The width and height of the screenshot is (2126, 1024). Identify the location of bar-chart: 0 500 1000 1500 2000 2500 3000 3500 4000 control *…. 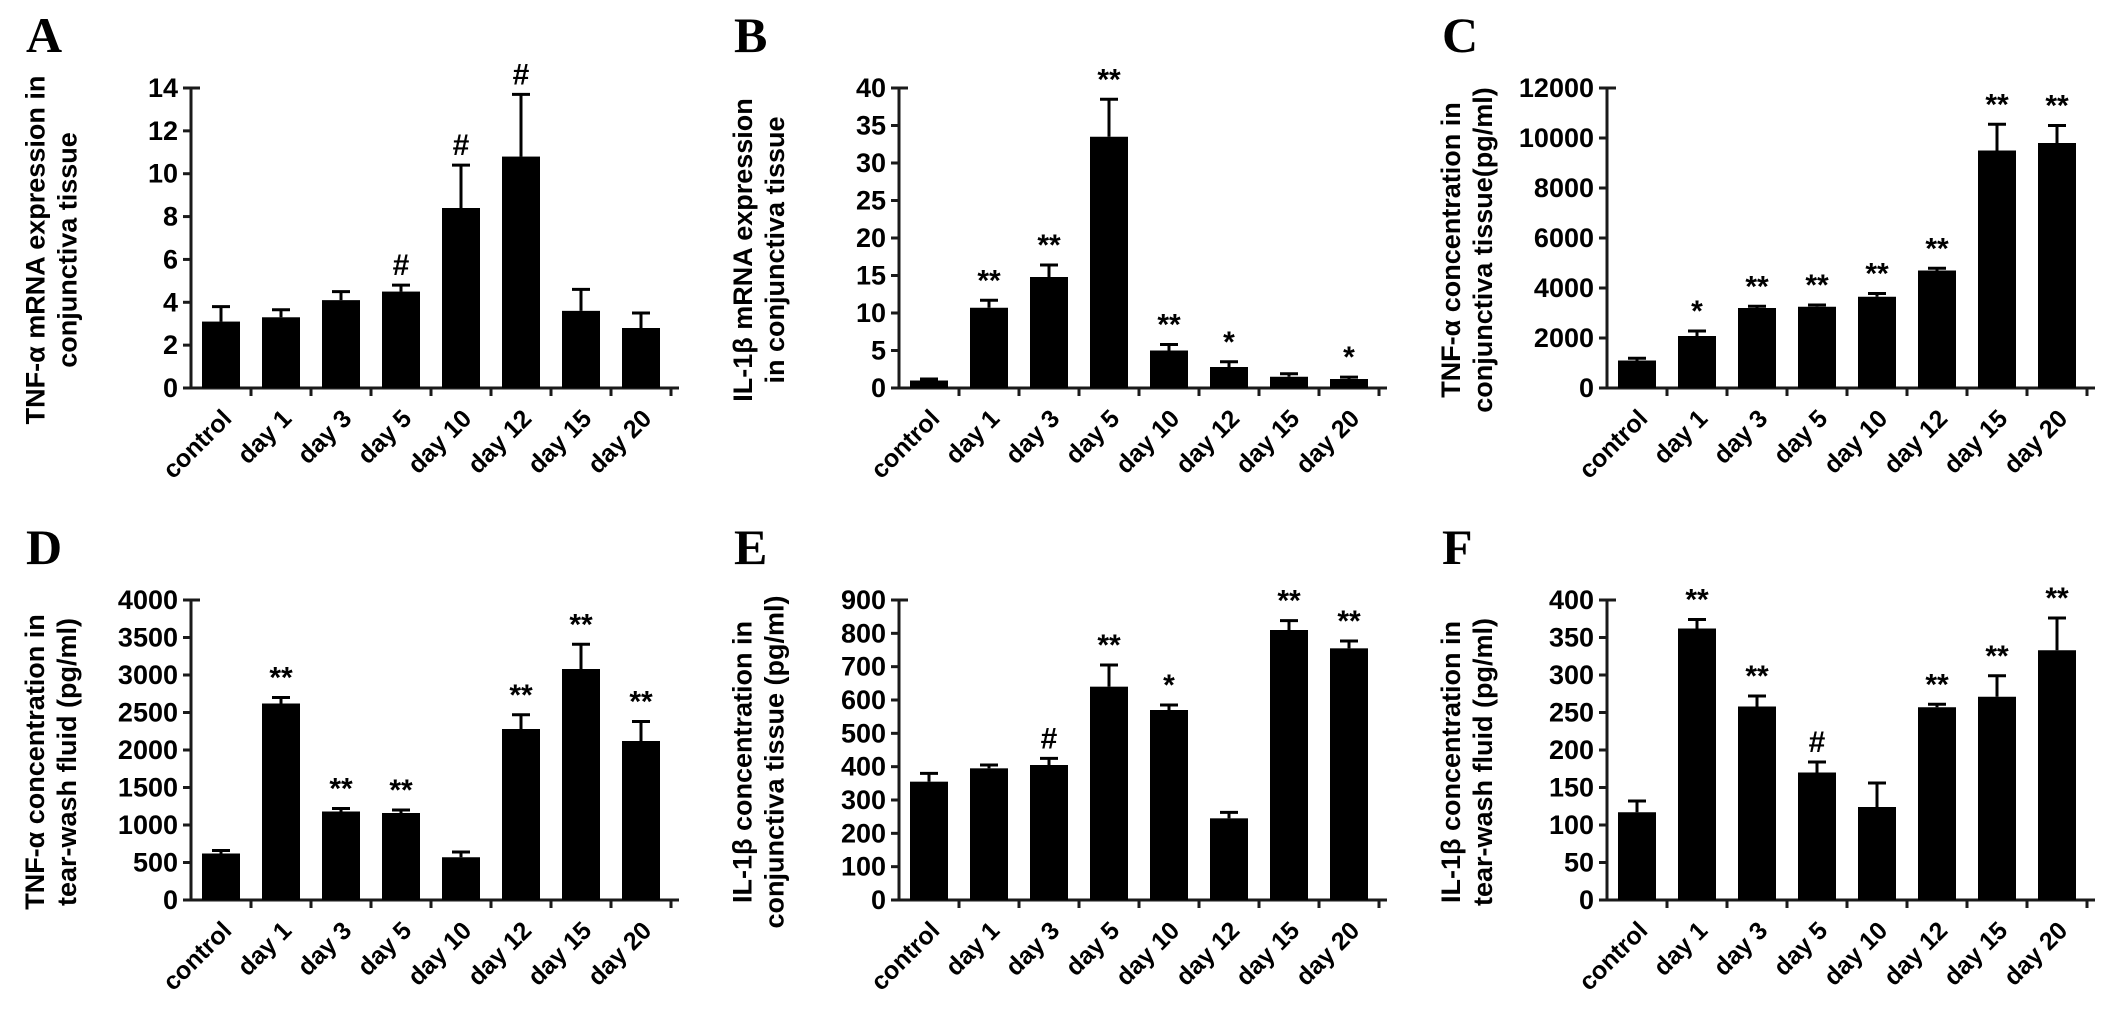
(398, 790).